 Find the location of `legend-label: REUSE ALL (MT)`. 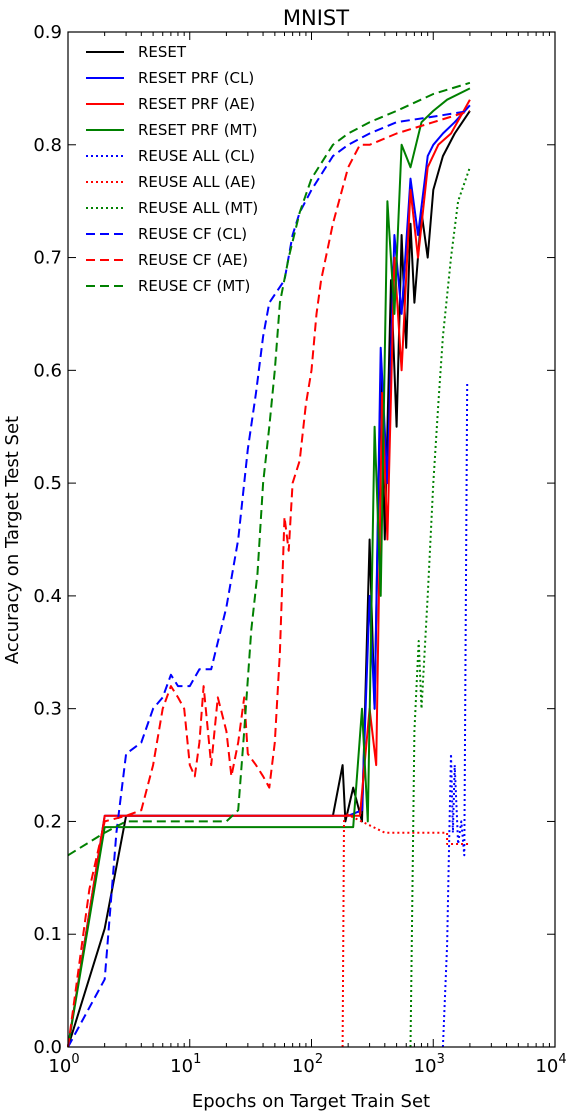

legend-label: REUSE ALL (MT) is located at coordinates (198, 208).